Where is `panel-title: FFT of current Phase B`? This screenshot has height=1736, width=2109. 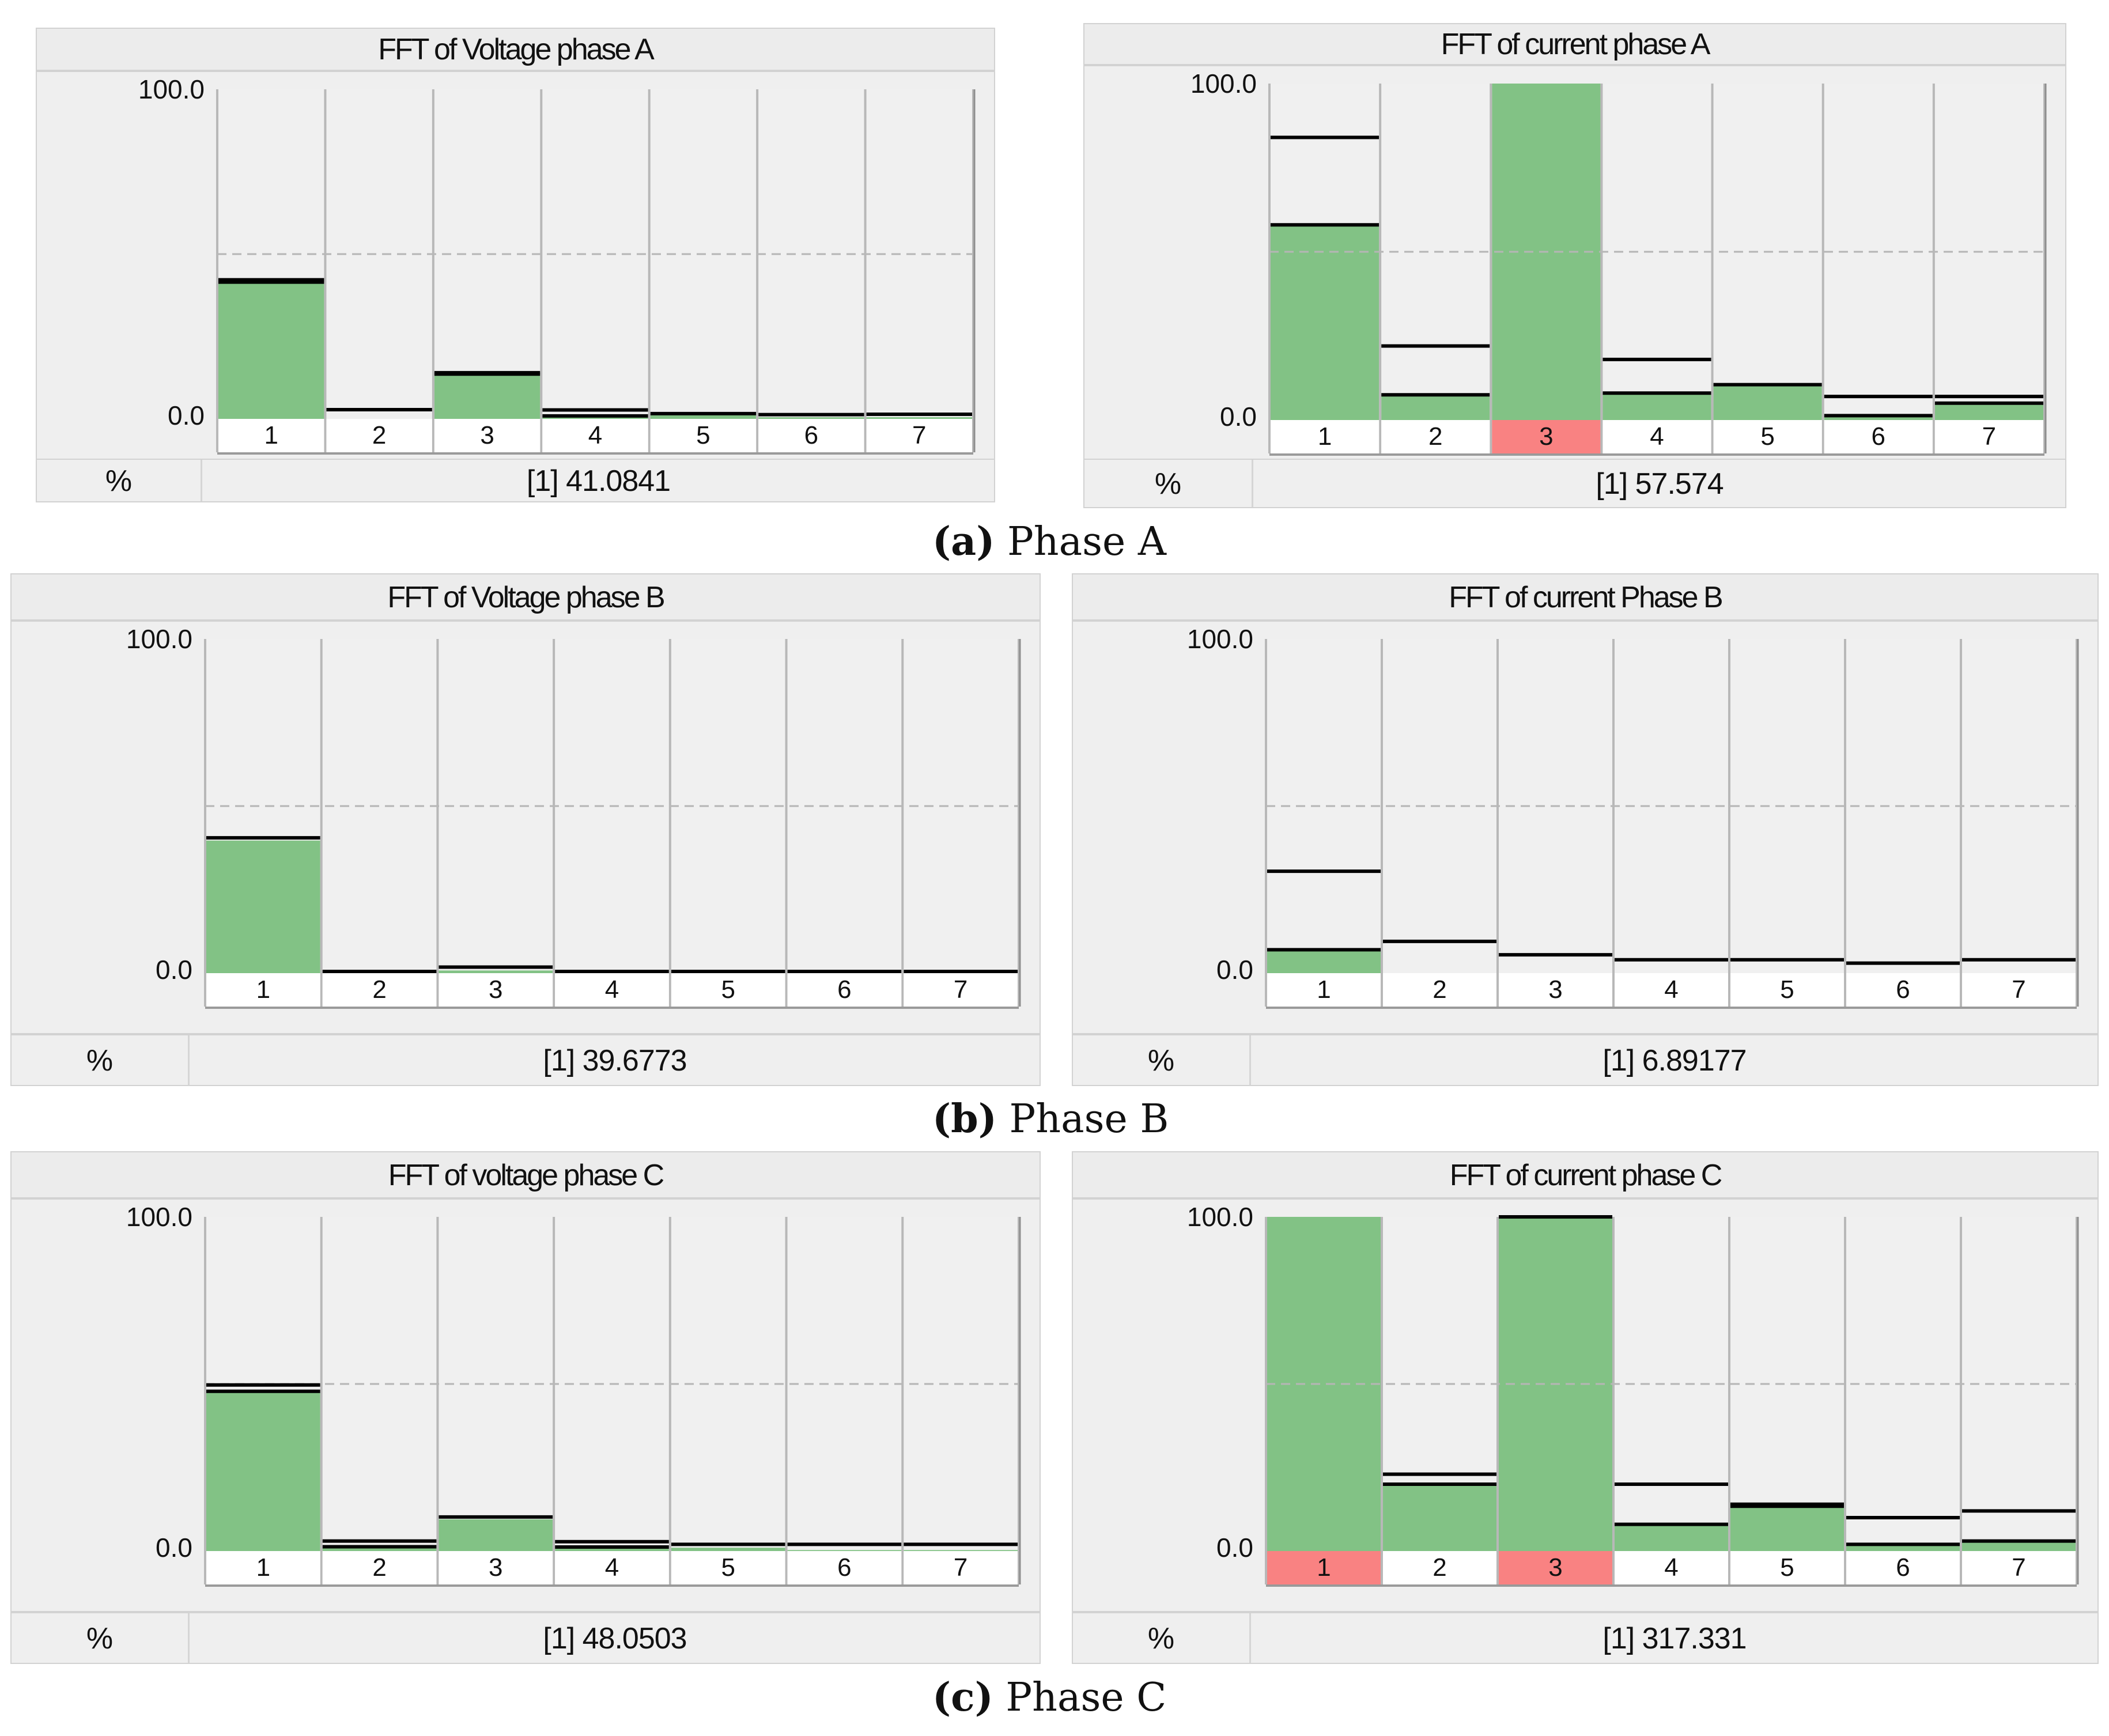 panel-title: FFT of current Phase B is located at coordinates (1585, 597).